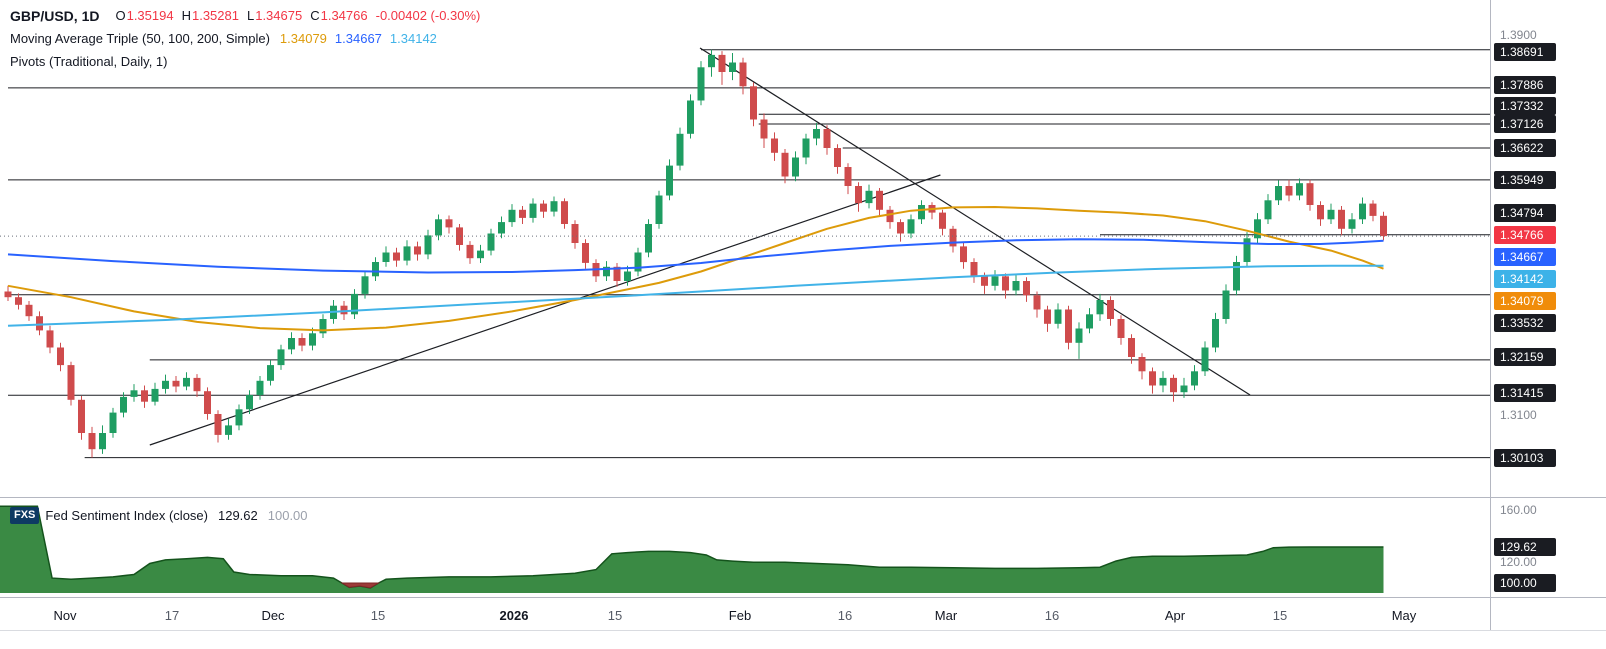  I want to click on ohlc-key: C, so click(315, 15).